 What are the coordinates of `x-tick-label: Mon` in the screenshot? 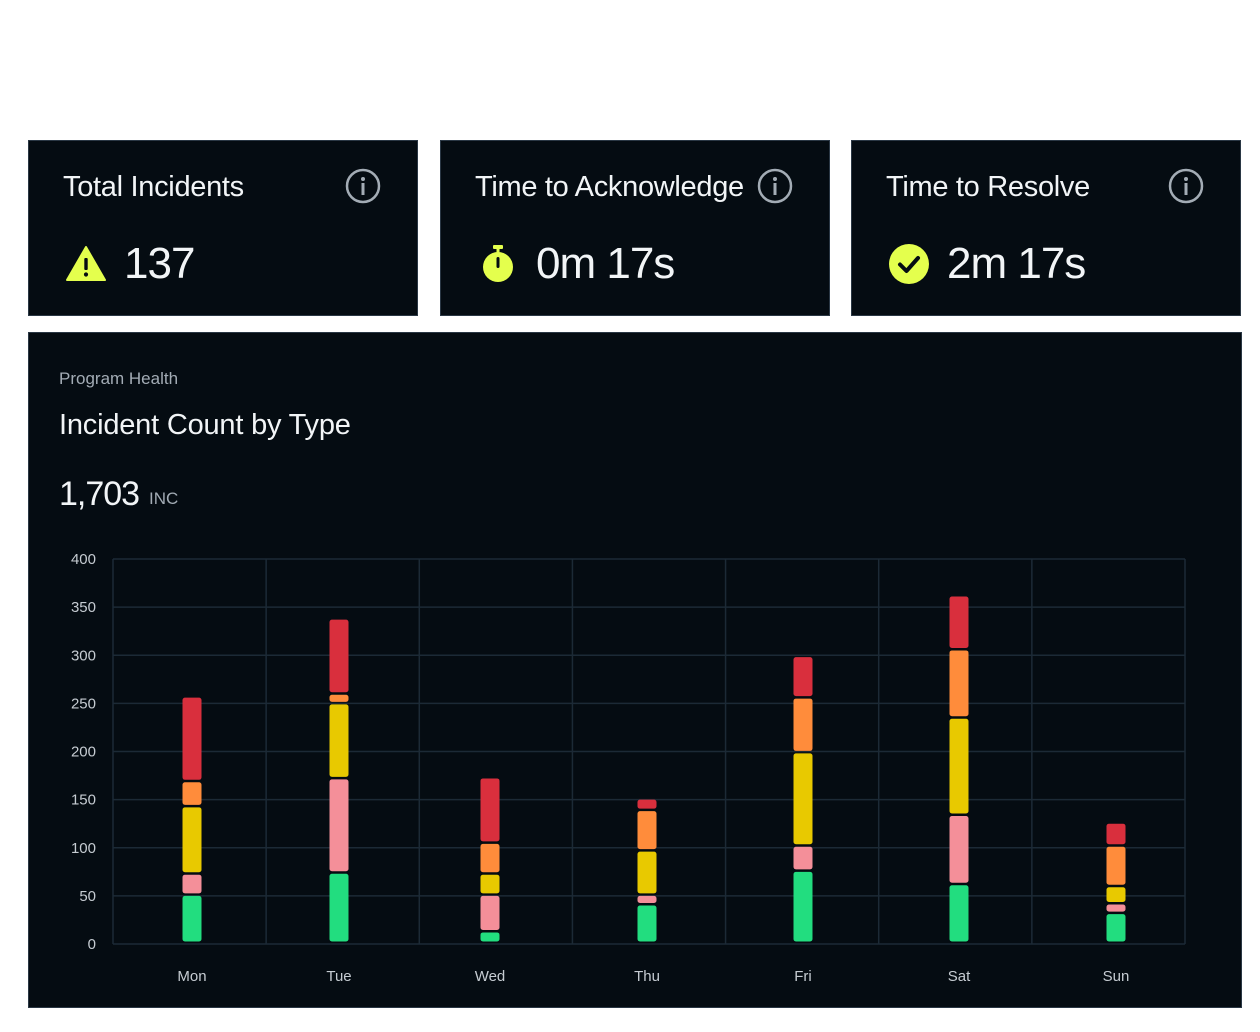 It's located at (191, 976).